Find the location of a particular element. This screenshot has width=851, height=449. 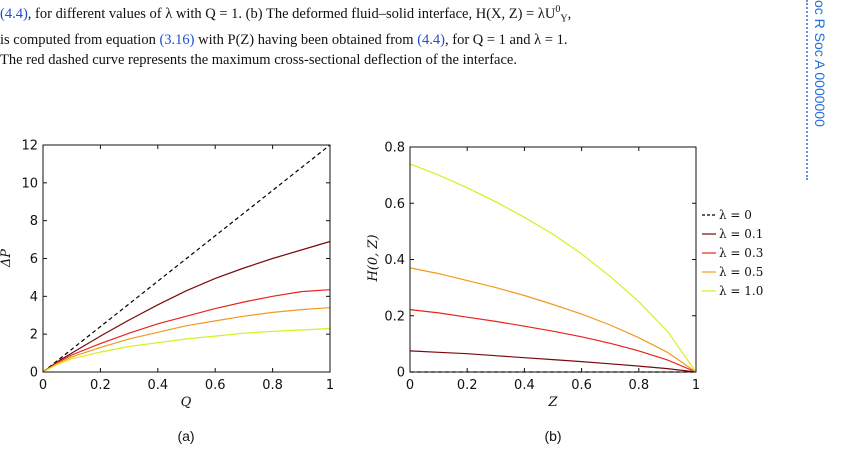

panel-a-ytick-label: 2 is located at coordinates (34, 335).